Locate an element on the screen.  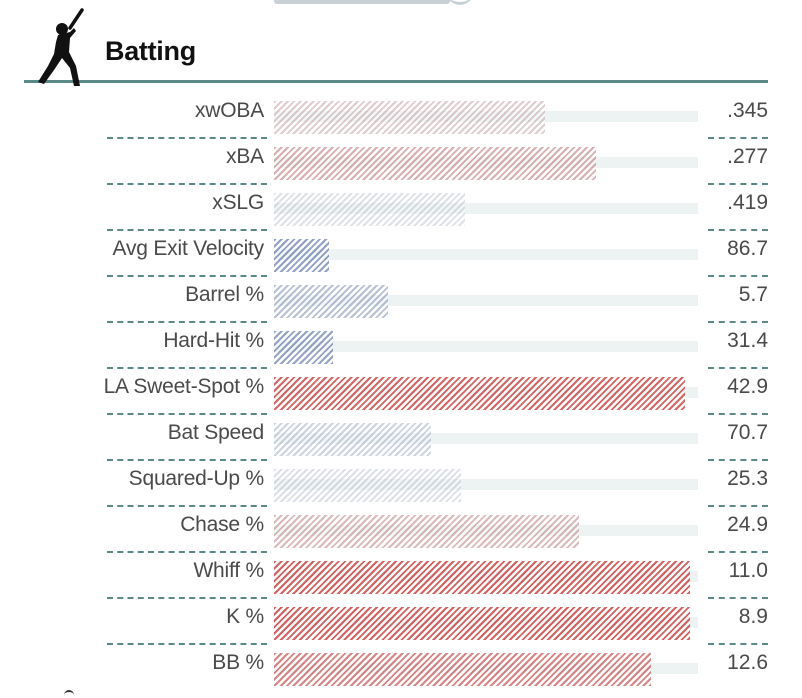
metric-value: 8.9 is located at coordinates (753, 616).